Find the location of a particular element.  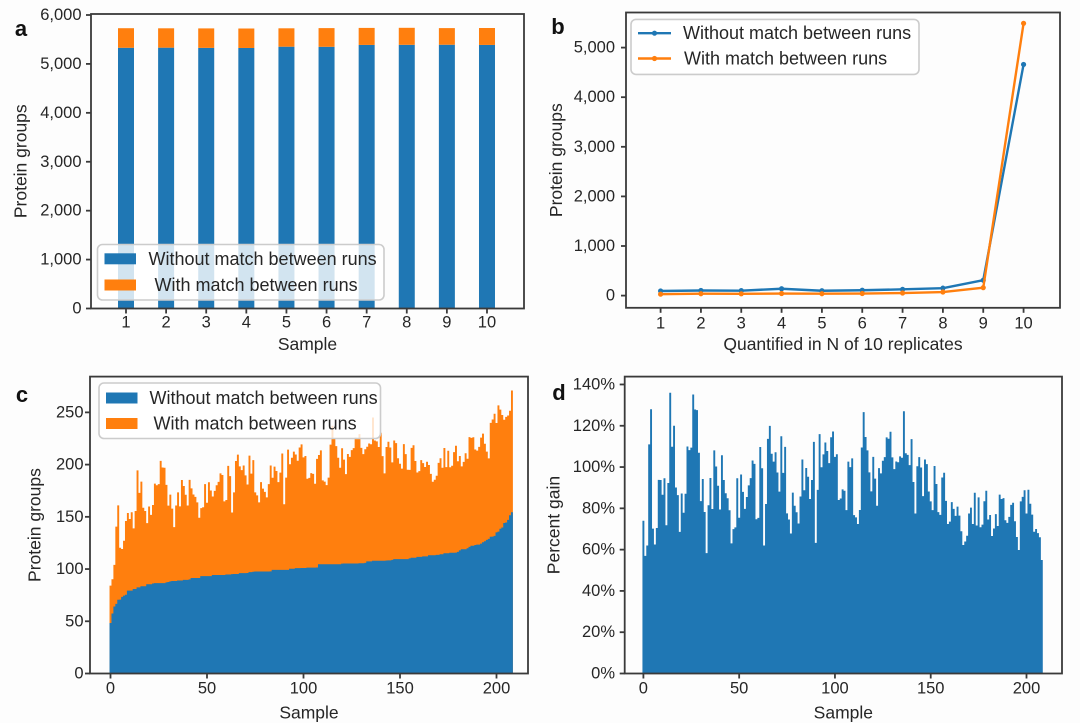

svg-text: 6,000 is located at coordinates (60, 15).